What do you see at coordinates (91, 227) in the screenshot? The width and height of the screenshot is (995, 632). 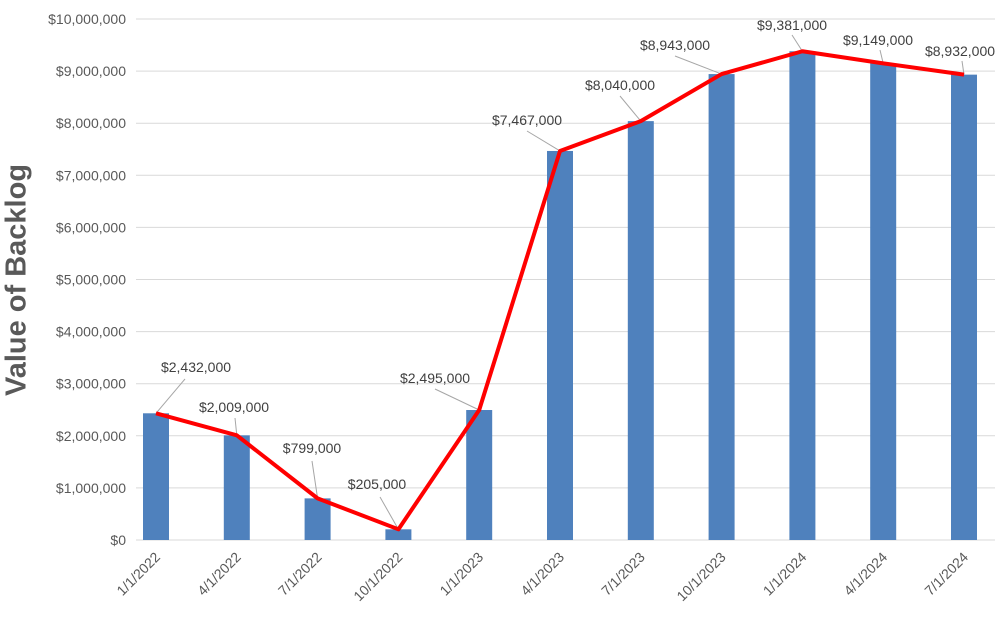 I see `y-tick-label: $6,000,000` at bounding box center [91, 227].